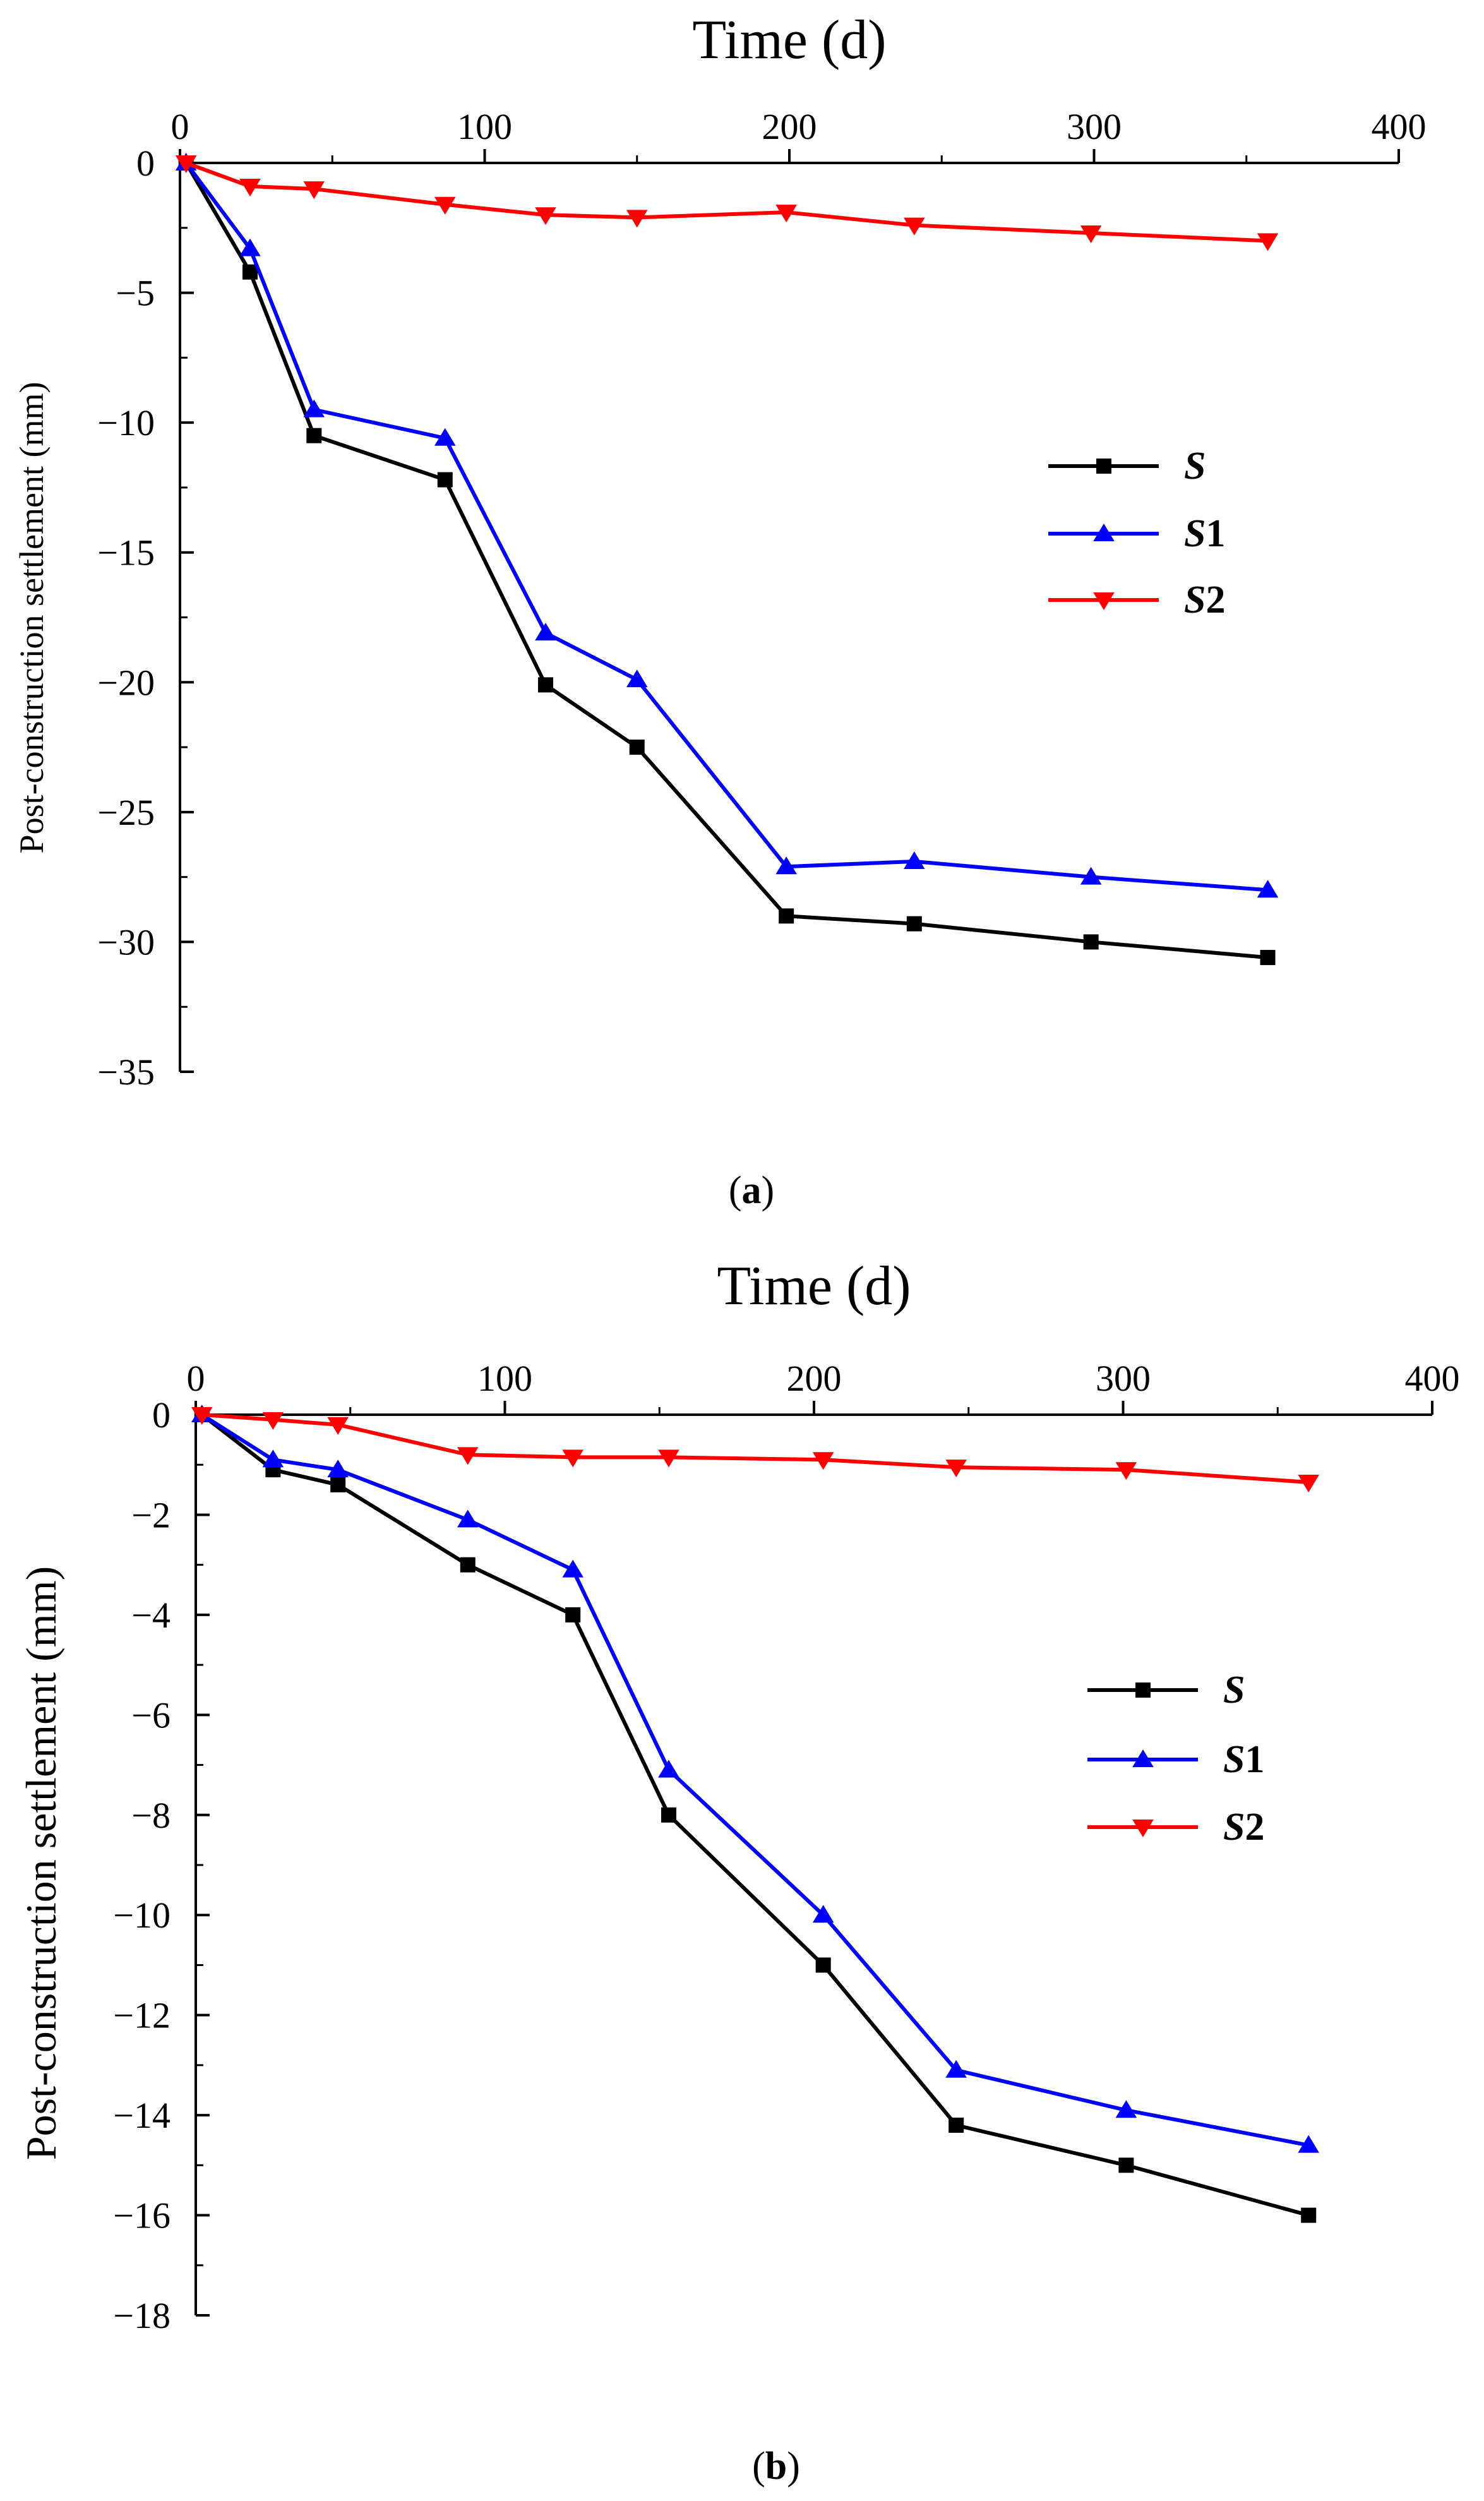  Describe the element at coordinates (1195, 466) in the screenshot. I see `legend-label-S: S` at that location.